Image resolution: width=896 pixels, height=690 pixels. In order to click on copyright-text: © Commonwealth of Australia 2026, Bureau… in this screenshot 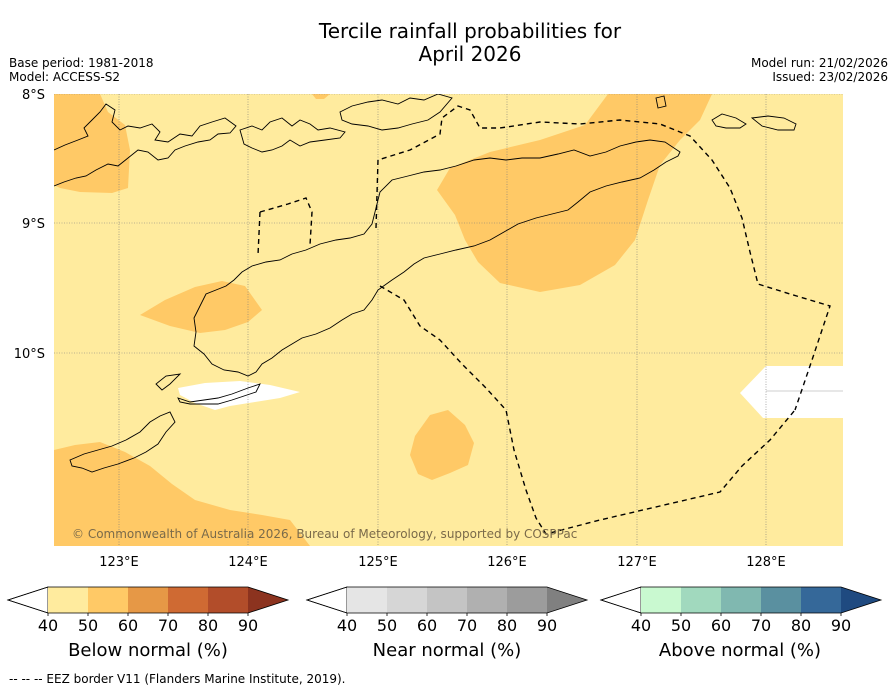, I will do `click(324, 534)`.